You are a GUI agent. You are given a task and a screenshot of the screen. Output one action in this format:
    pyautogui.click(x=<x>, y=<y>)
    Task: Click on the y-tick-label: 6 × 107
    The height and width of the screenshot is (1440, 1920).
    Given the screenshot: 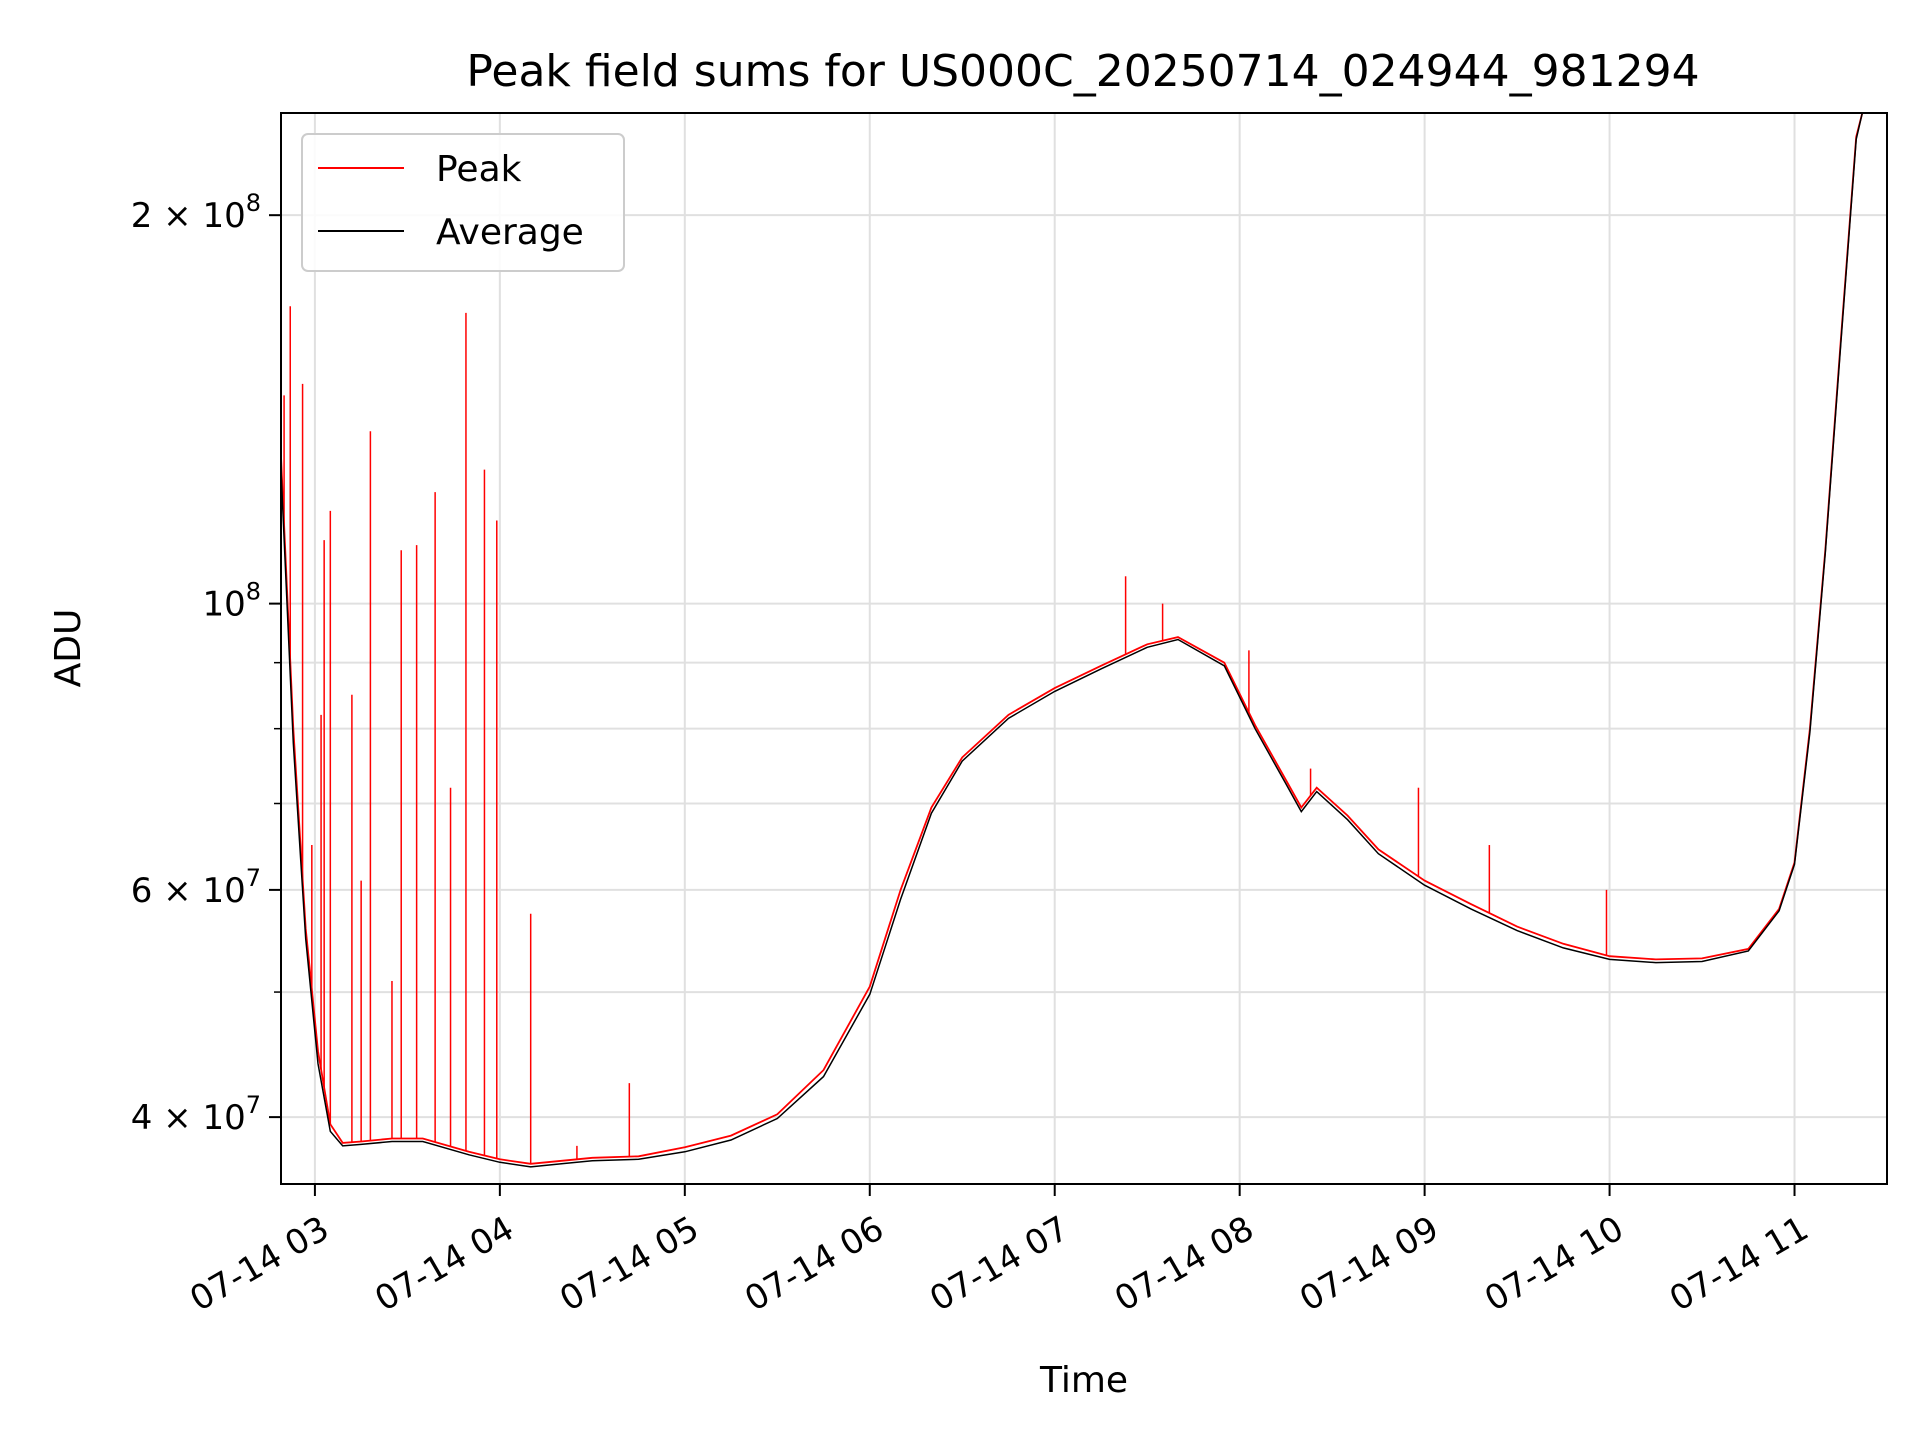 What is the action you would take?
    pyautogui.click(x=196, y=887)
    